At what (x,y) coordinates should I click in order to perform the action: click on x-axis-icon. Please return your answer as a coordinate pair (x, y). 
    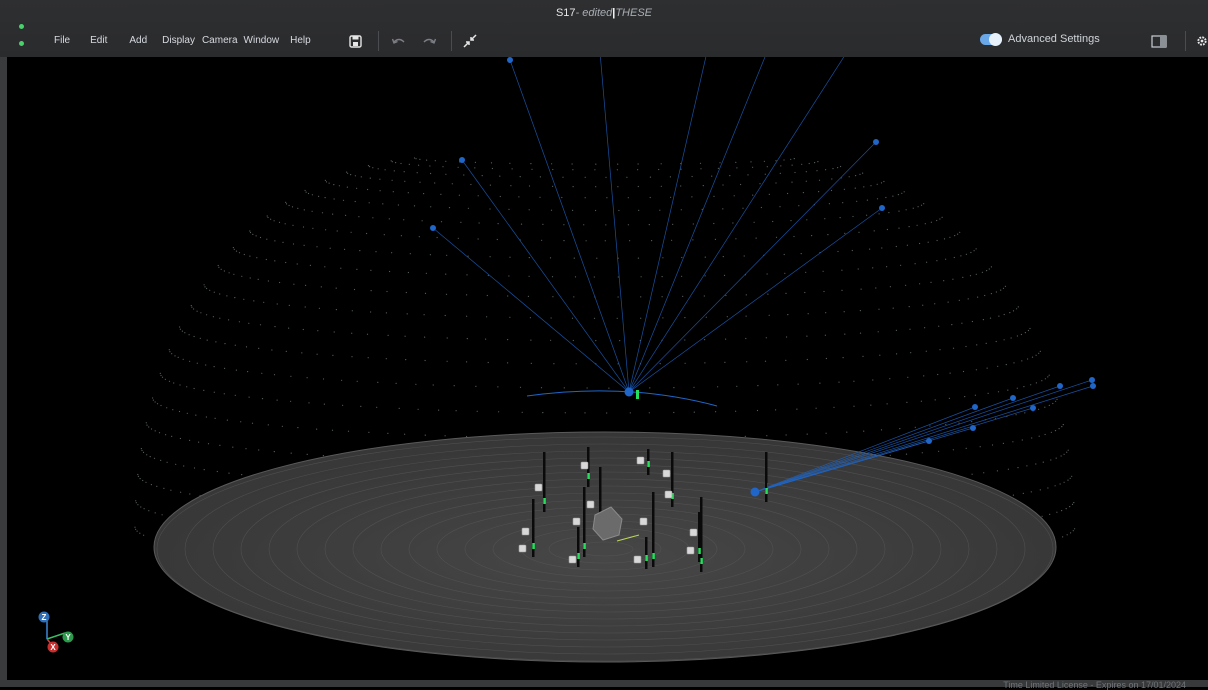
    Looking at the image, I should click on (53, 647).